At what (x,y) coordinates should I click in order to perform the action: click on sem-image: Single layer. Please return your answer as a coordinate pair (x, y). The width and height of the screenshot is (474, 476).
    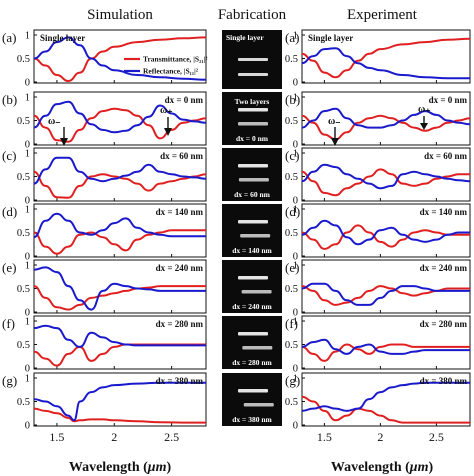
    Looking at the image, I should click on (252, 59).